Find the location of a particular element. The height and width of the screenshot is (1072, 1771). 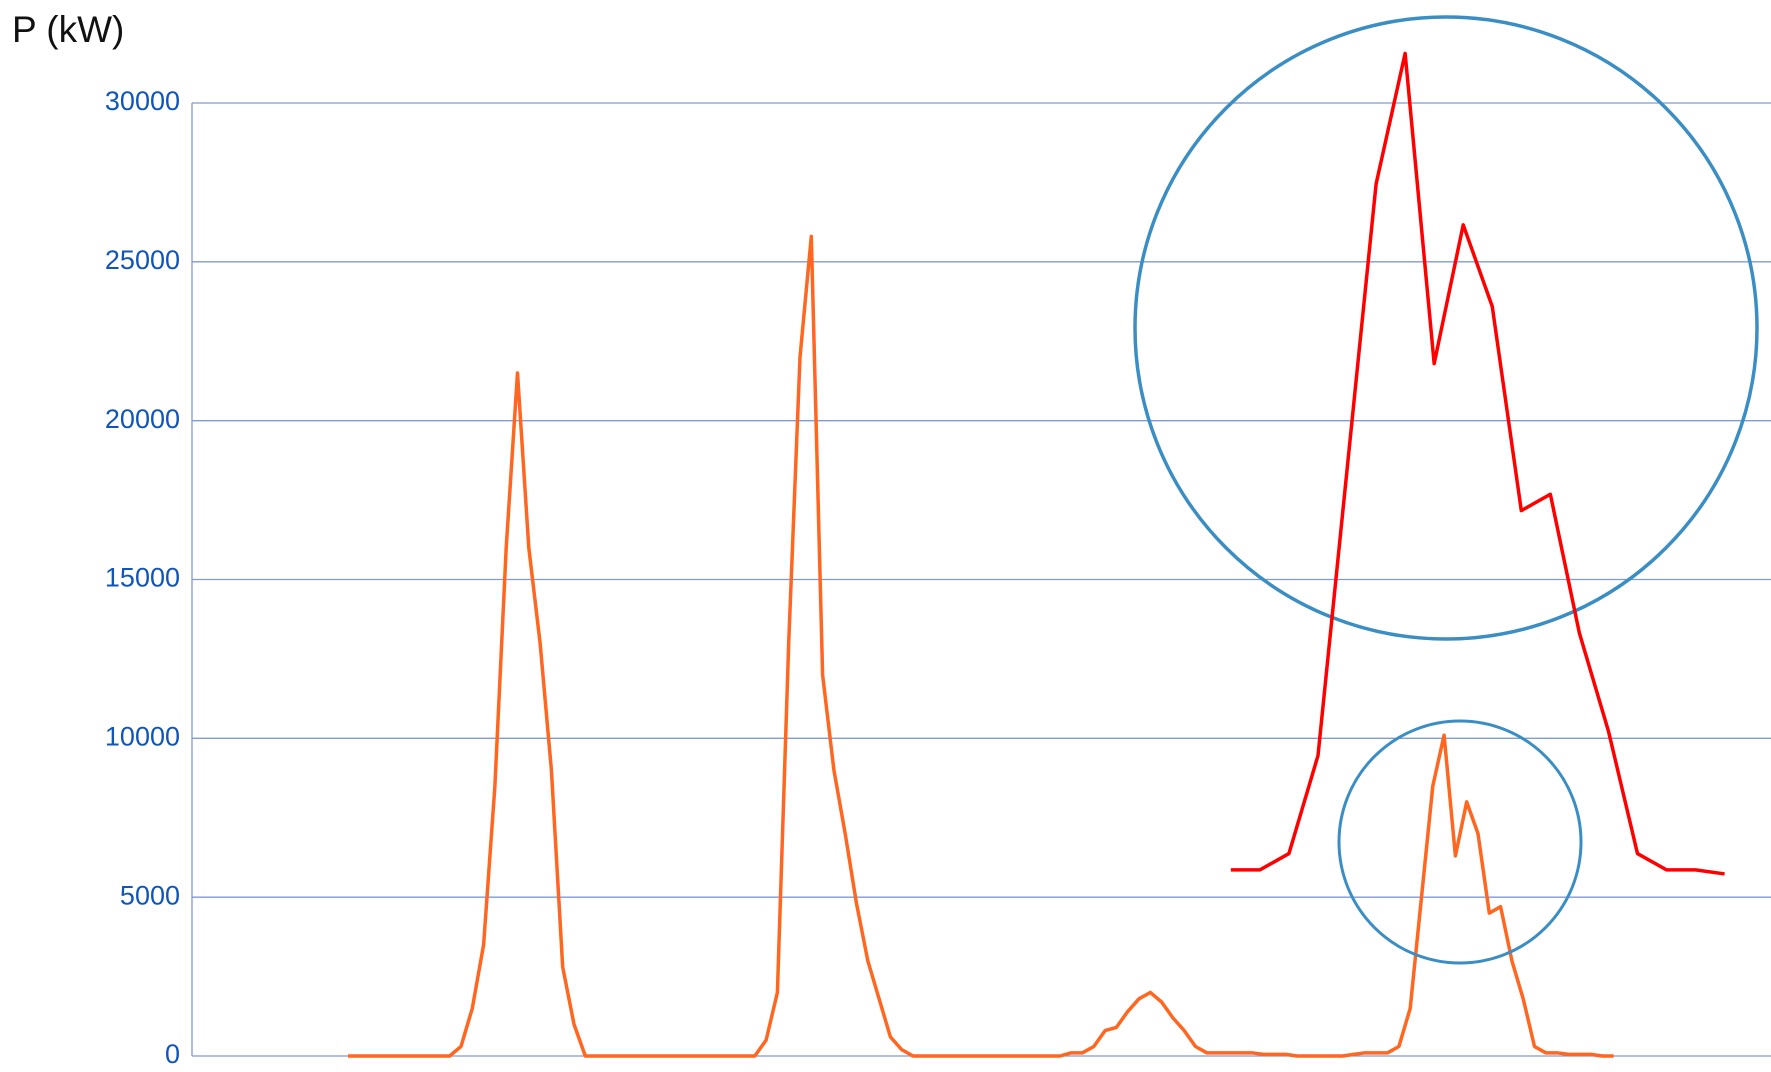

y-tick-label: 10000 is located at coordinates (142, 736).